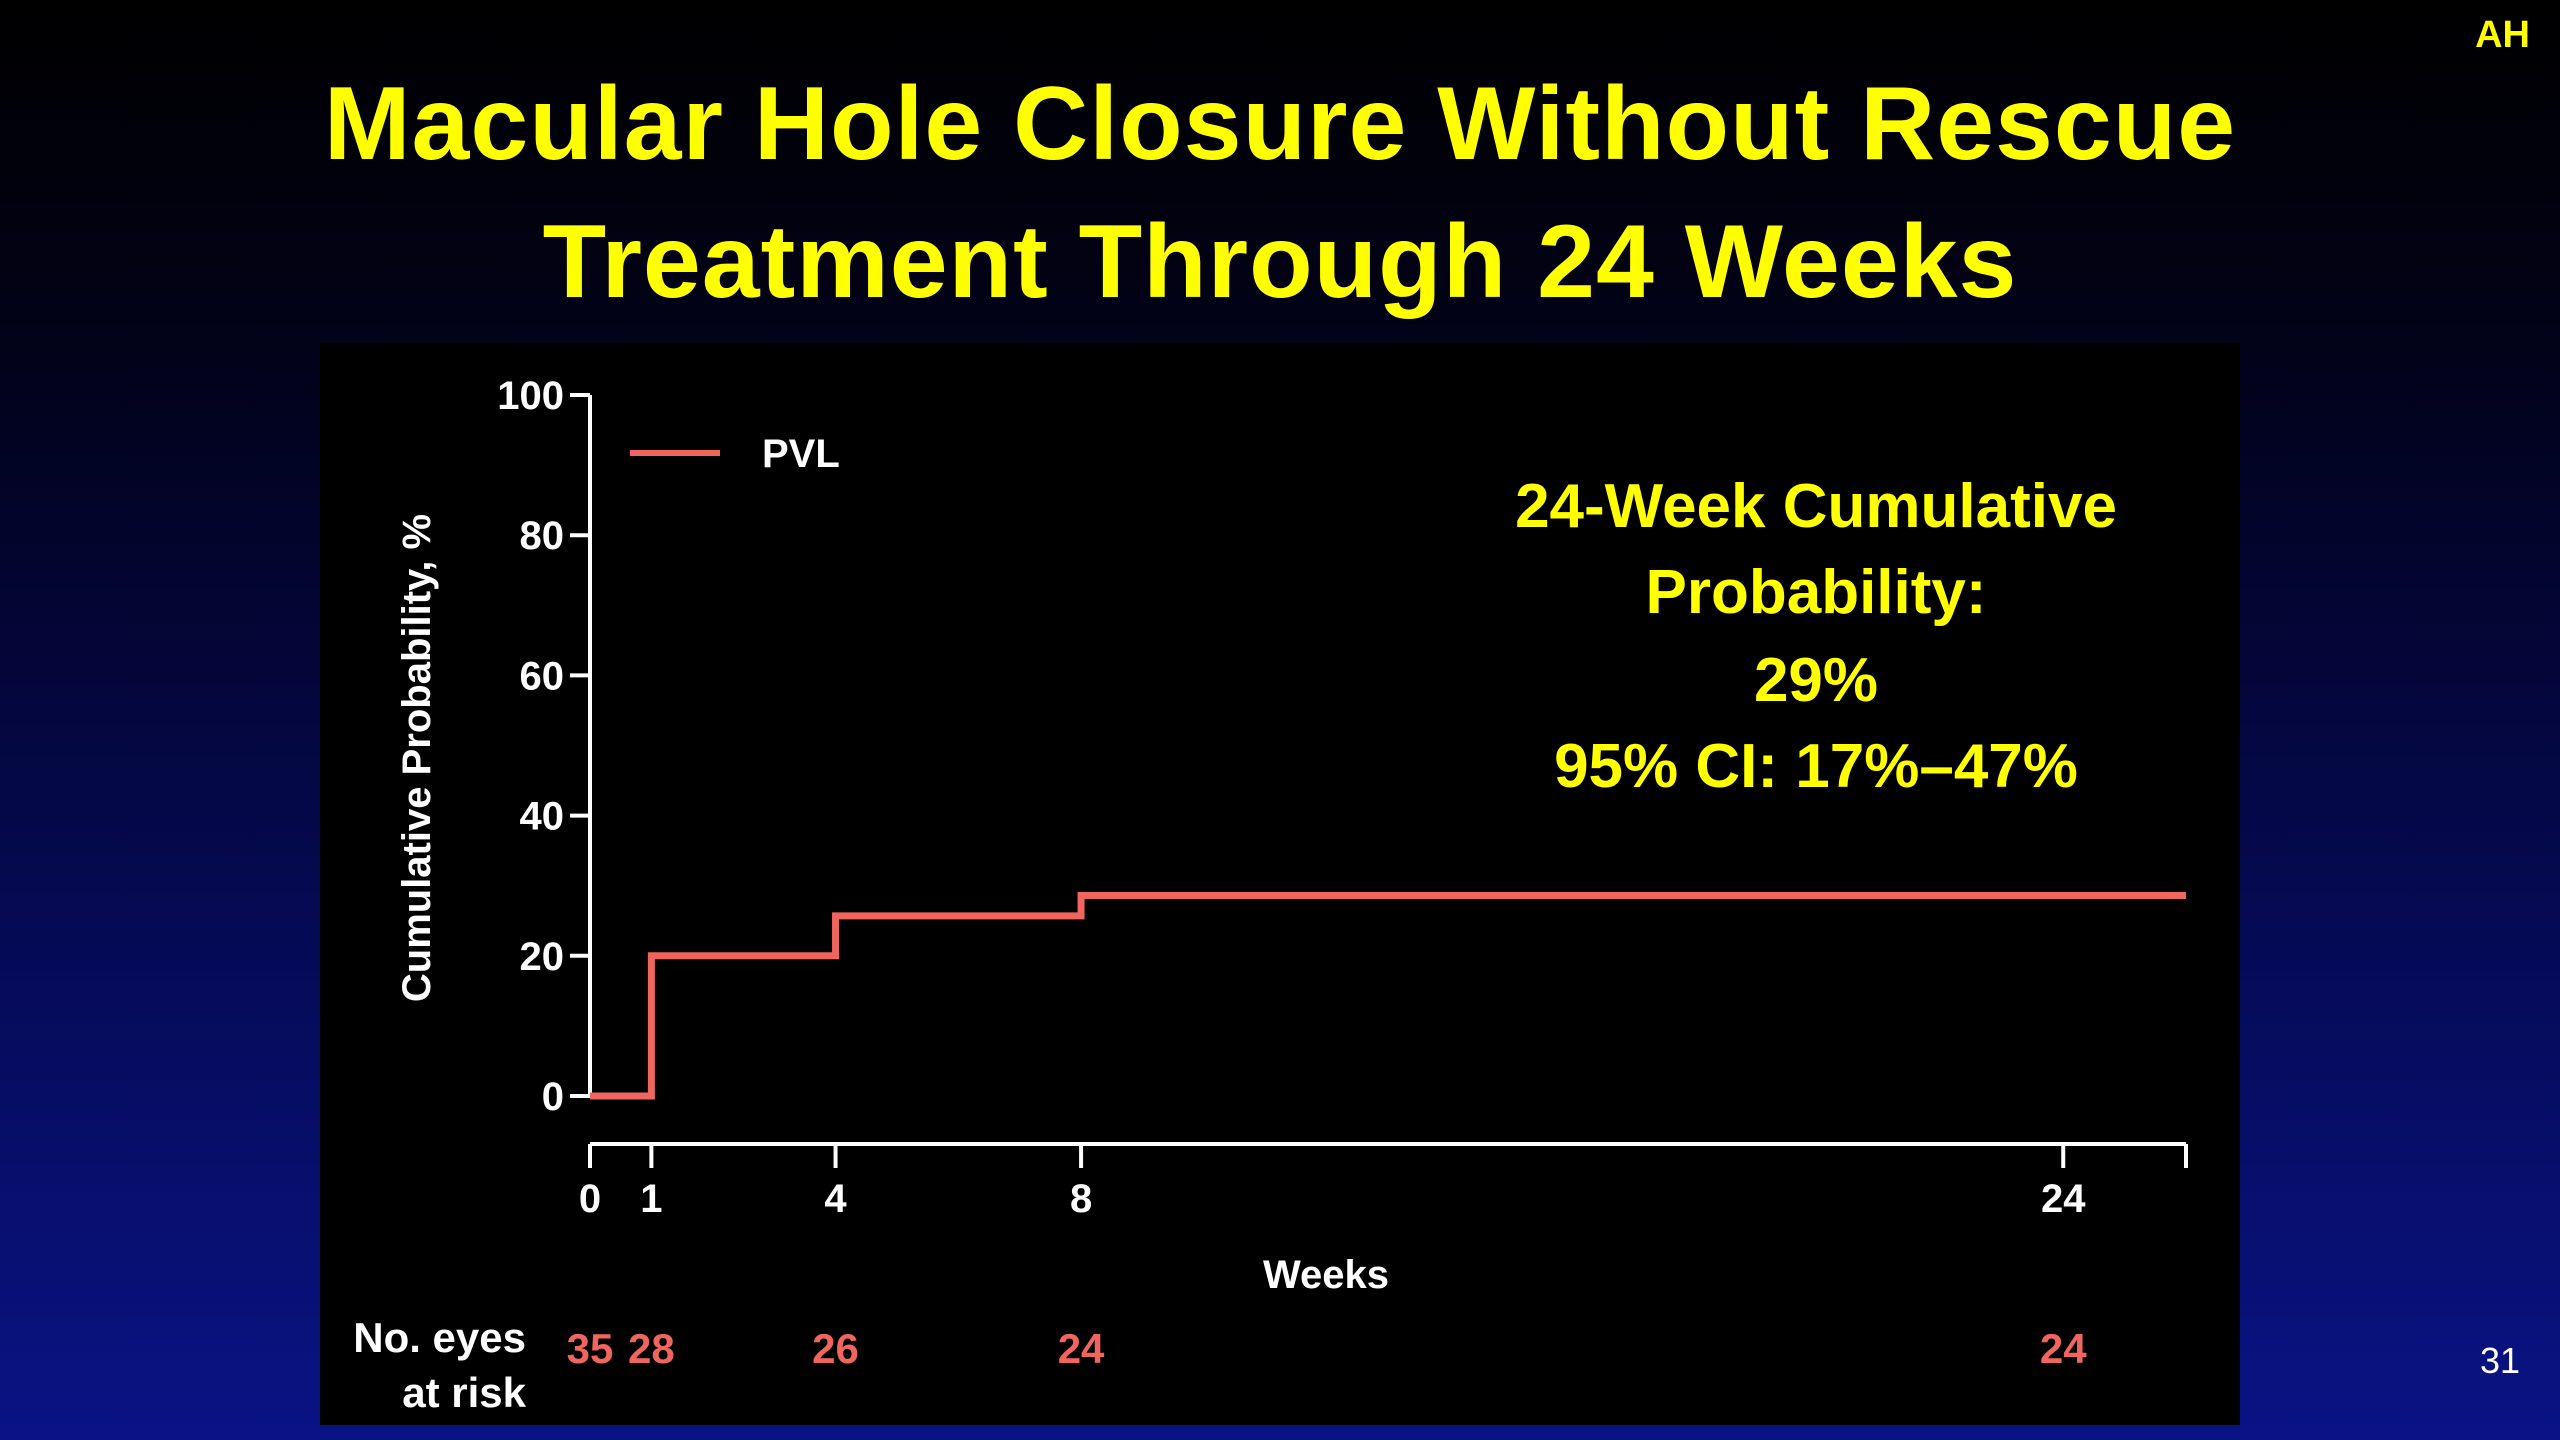  I want to click on x-axis-label: Weeks, so click(1326, 1275).